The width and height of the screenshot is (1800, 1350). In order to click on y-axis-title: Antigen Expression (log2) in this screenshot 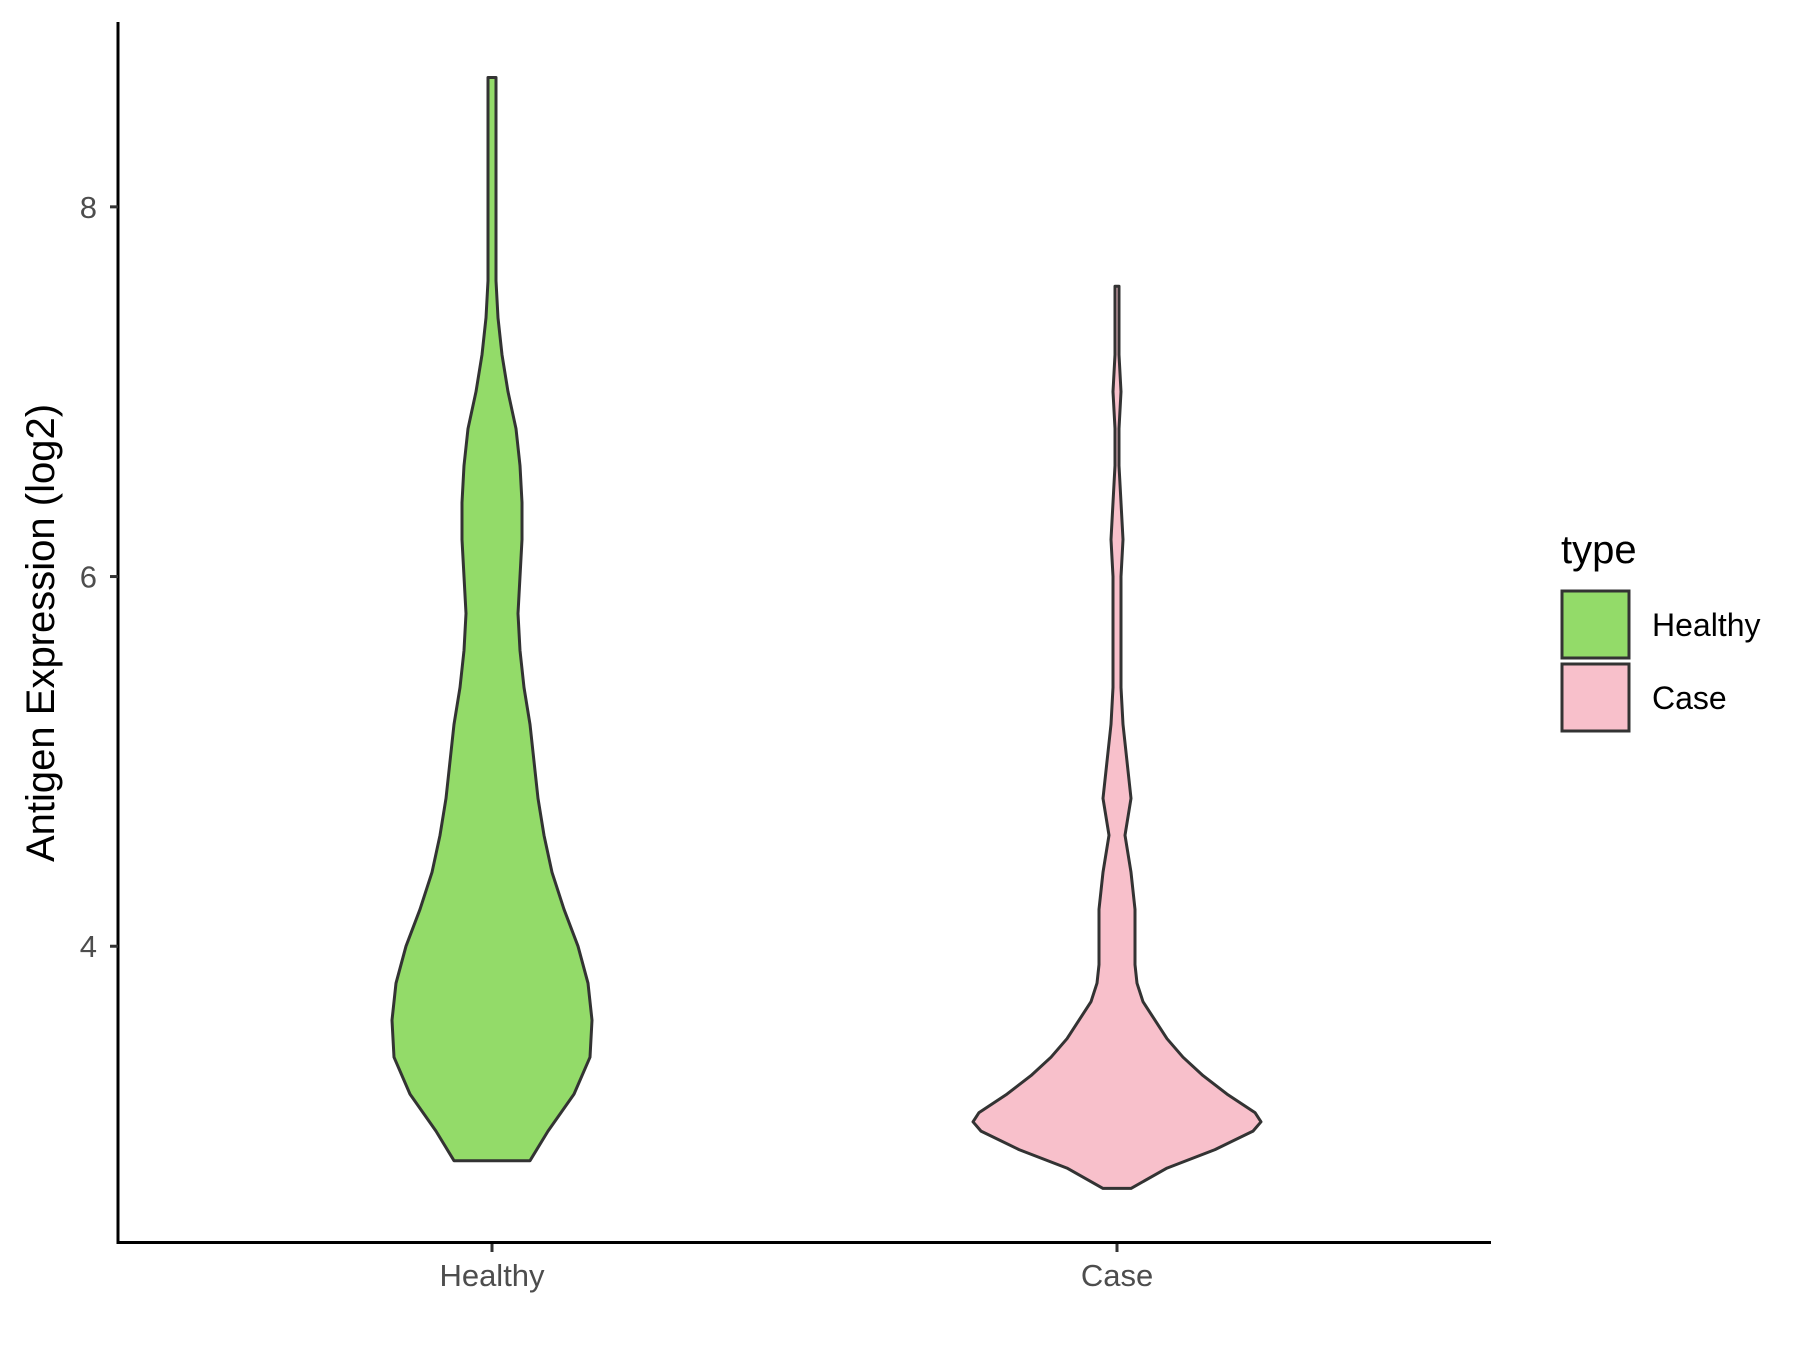, I will do `click(41, 633)`.